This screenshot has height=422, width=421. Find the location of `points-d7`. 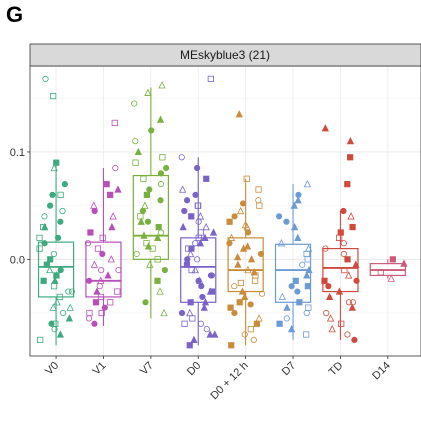

points-d7 is located at coordinates (294, 258).